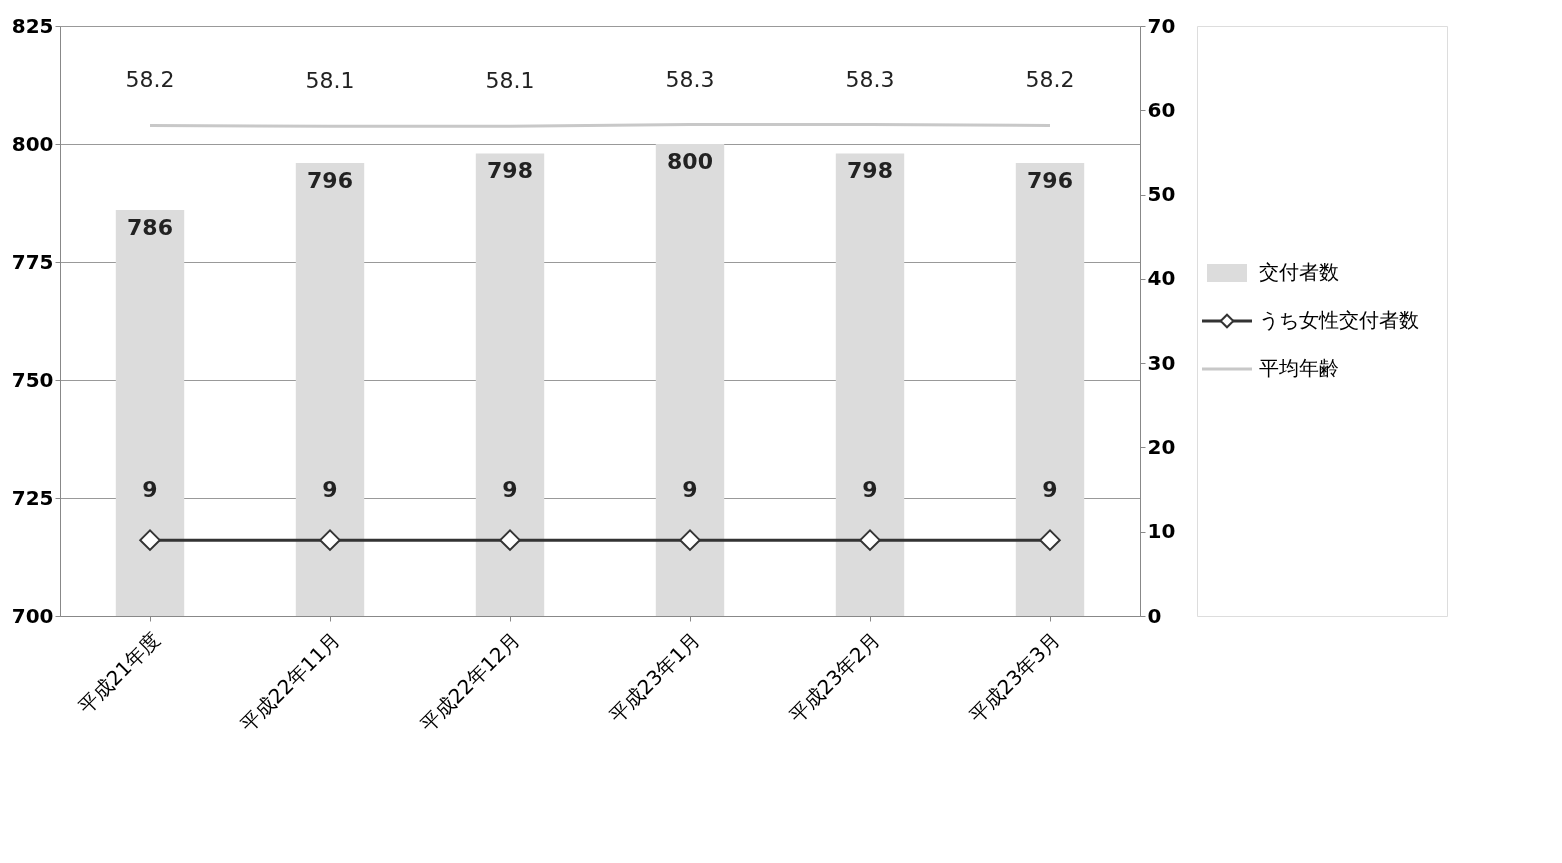  What do you see at coordinates (119, 673) in the screenshot?
I see `x-tick-label: 平成21年度` at bounding box center [119, 673].